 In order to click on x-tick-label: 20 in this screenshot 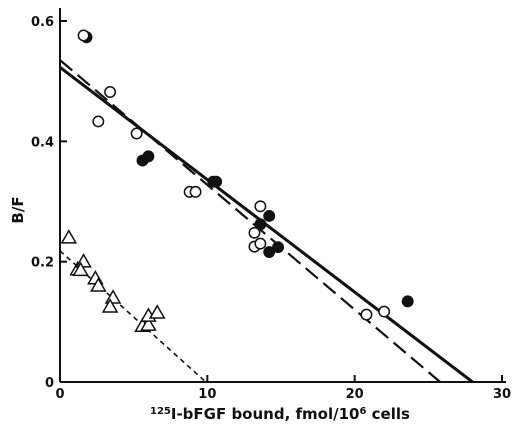, I will do `click(355, 394)`.